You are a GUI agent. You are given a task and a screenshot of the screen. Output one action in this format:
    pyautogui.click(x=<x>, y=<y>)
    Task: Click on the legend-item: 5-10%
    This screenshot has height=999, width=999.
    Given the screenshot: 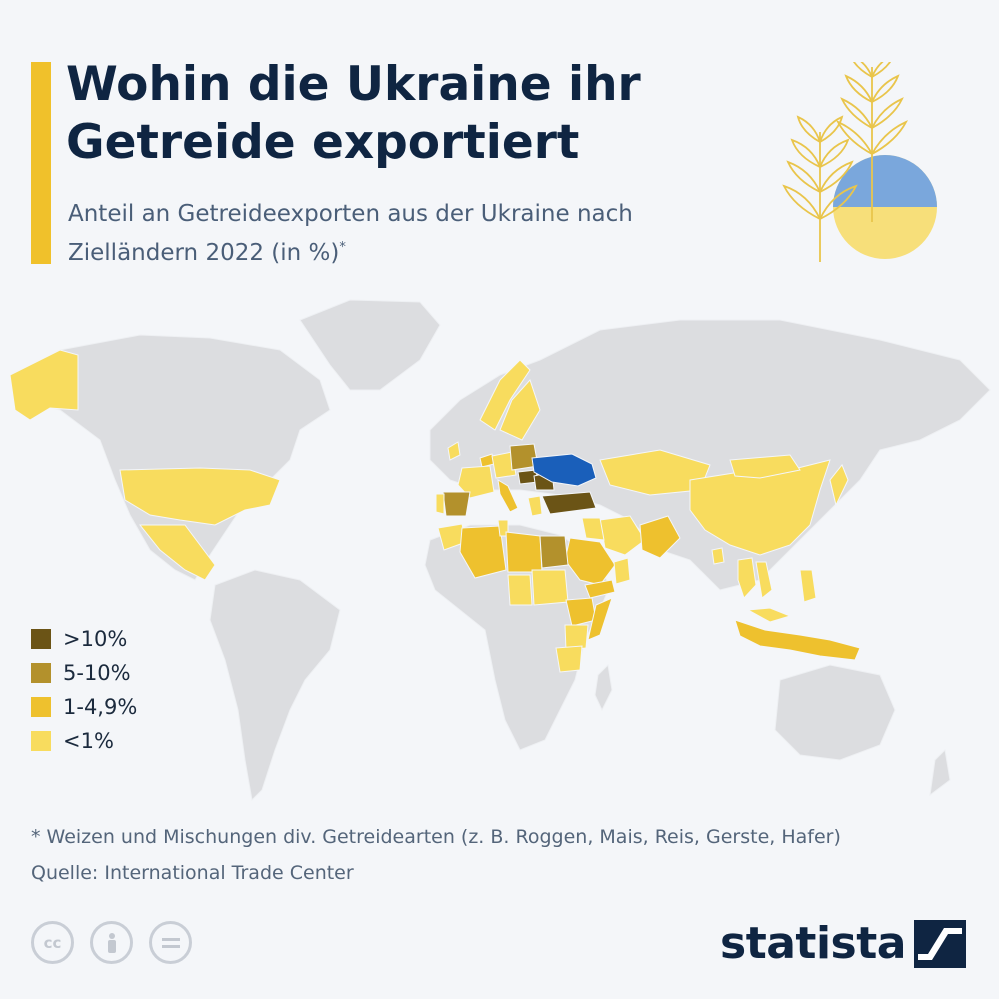 What is the action you would take?
    pyautogui.click(x=84, y=673)
    